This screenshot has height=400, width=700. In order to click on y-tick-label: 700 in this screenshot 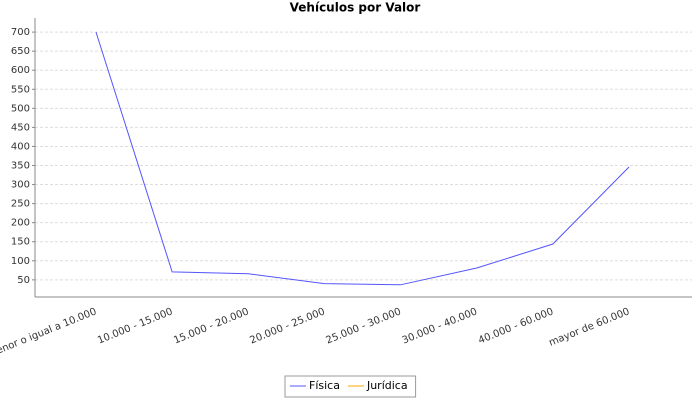, I will do `click(20, 32)`.